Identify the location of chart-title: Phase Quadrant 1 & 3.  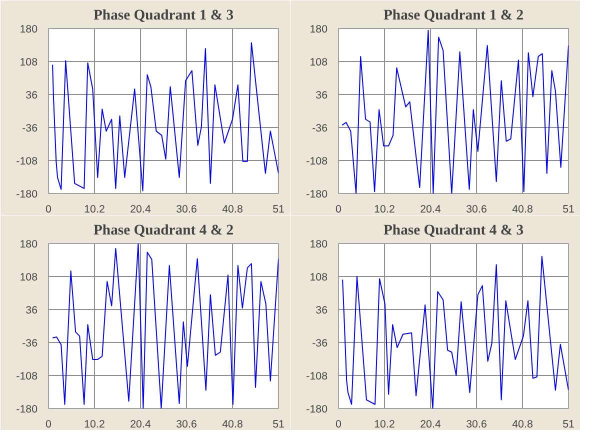
(163, 16).